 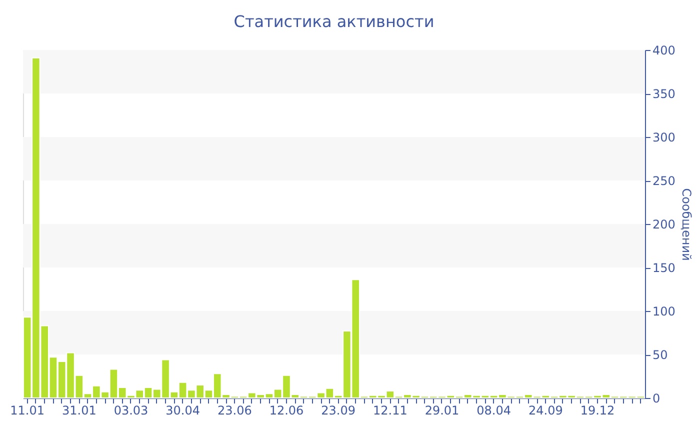 What do you see at coordinates (664, 225) in the screenshot?
I see `y-tick-label: 200` at bounding box center [664, 225].